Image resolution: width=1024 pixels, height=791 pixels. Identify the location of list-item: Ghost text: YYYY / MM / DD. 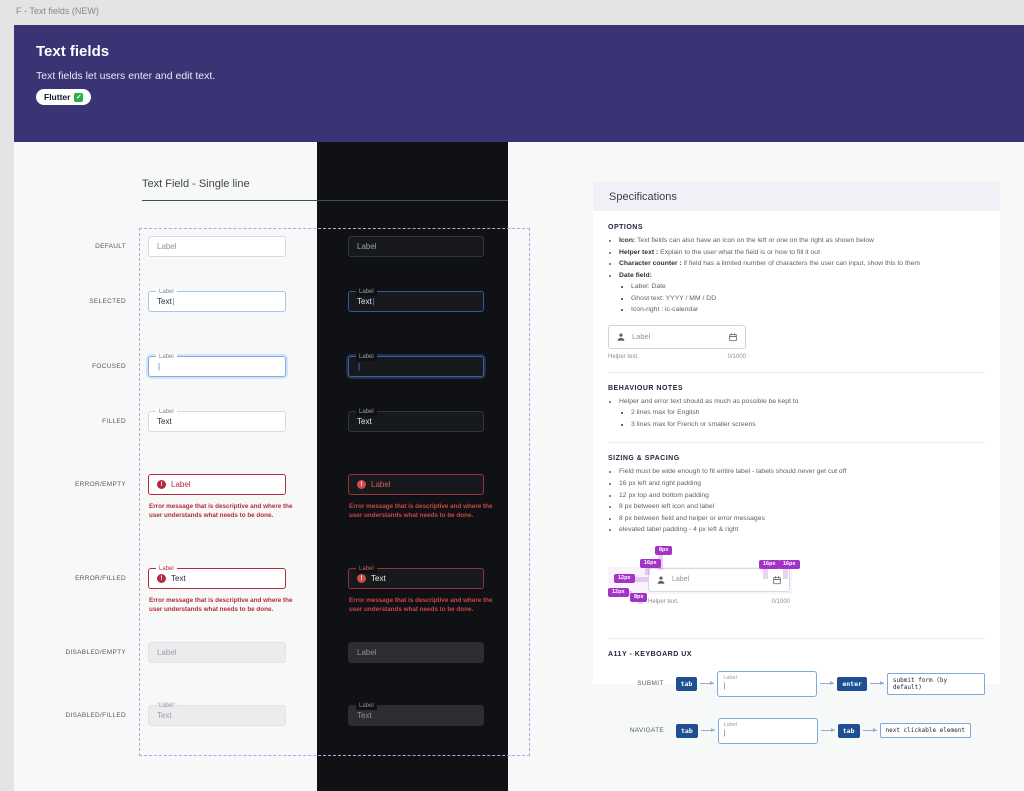
(808, 299).